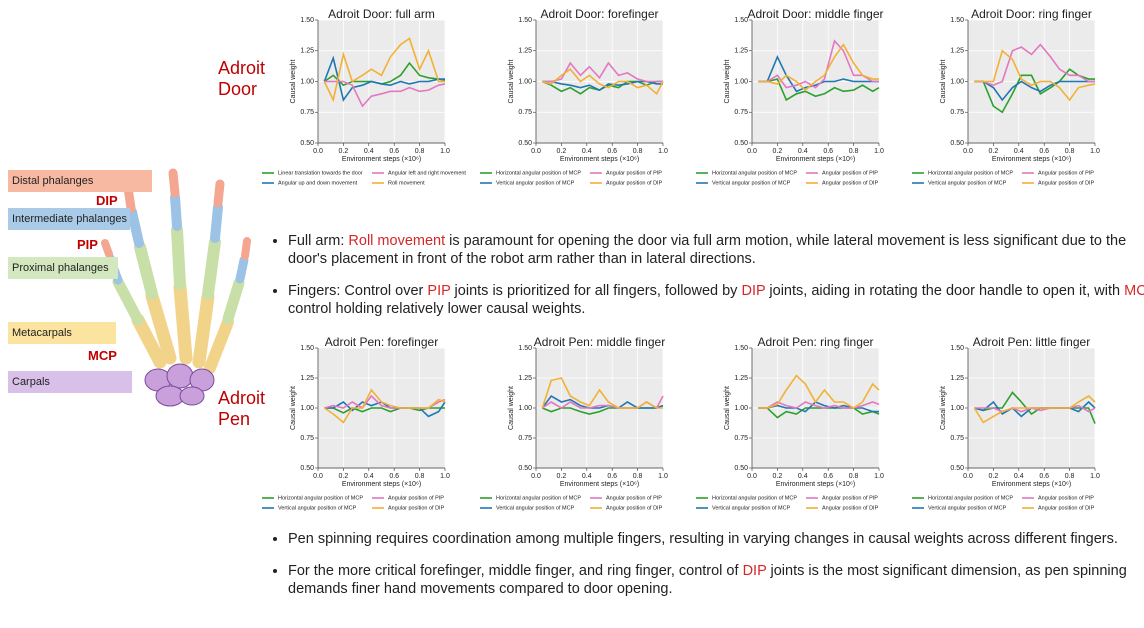  What do you see at coordinates (107, 200) in the screenshot?
I see `joint-label: DIP` at bounding box center [107, 200].